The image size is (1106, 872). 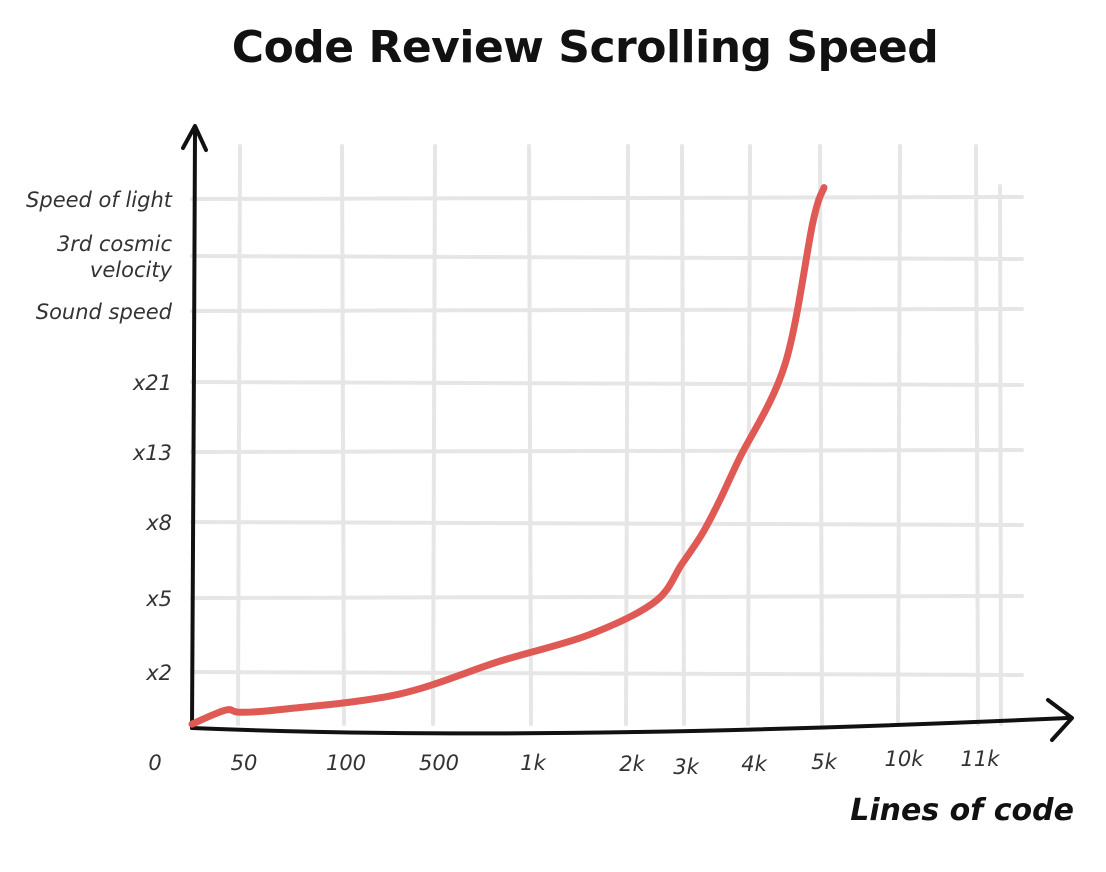 I want to click on x-tick-label: 100, so click(x=346, y=763).